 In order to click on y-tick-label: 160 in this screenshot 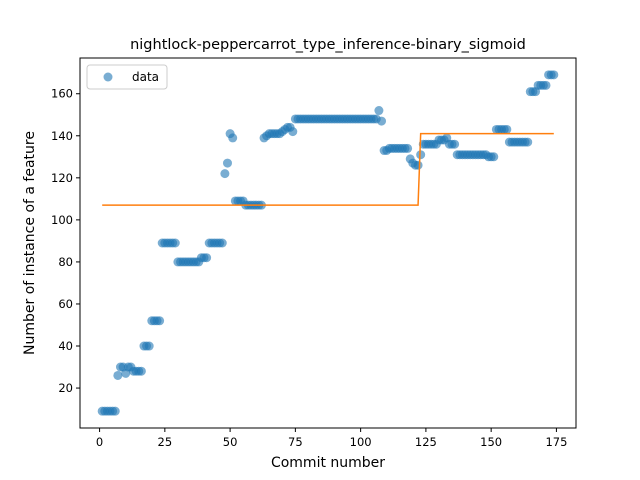, I will do `click(62, 94)`.